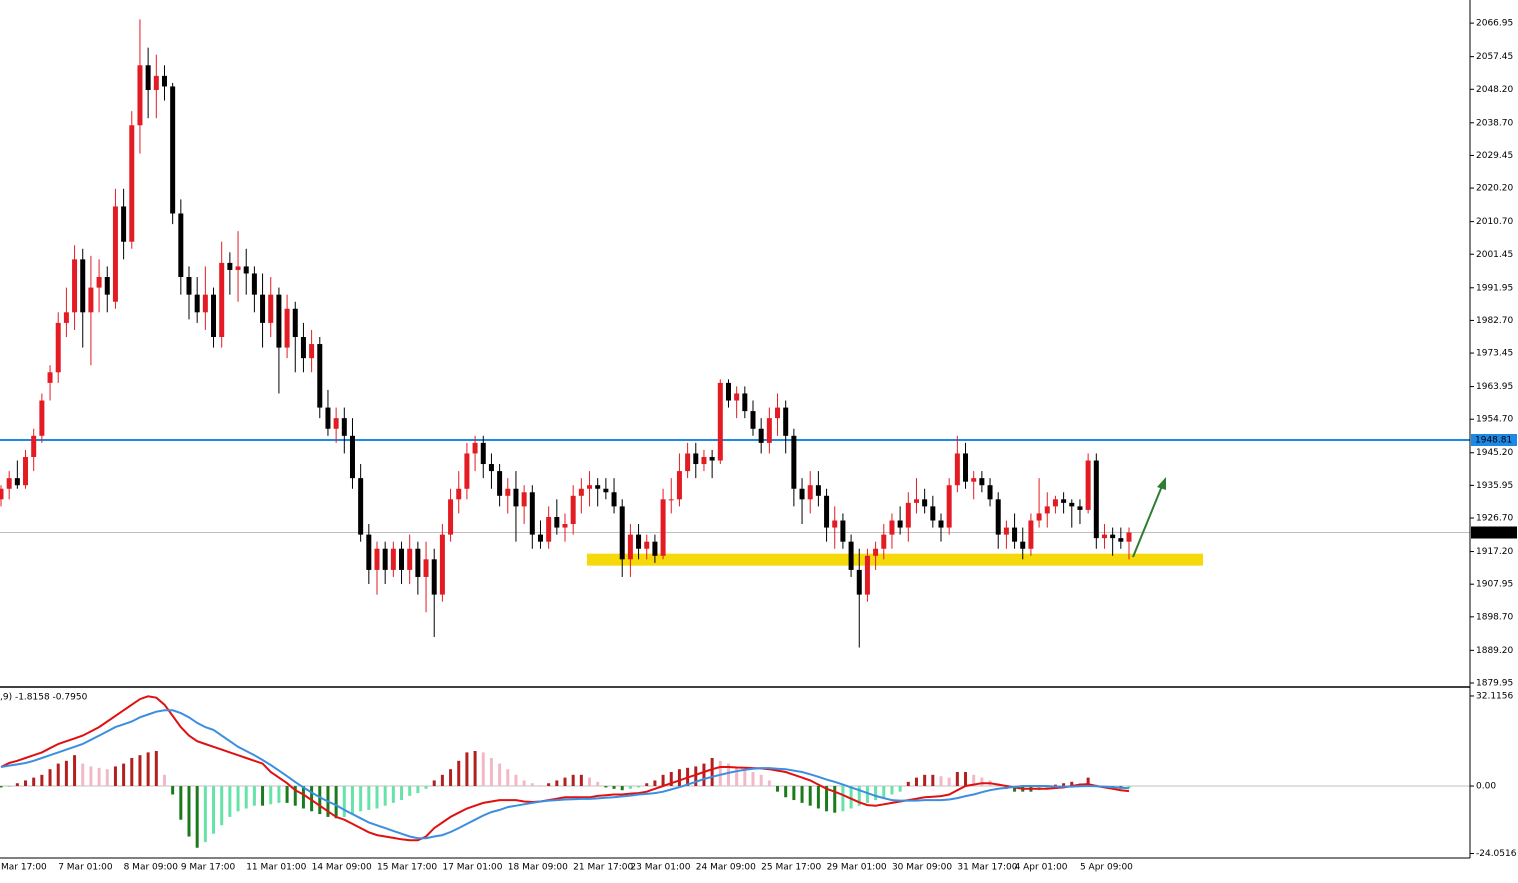 The height and width of the screenshot is (883, 1518). Describe the element at coordinates (407, 868) in the screenshot. I see `x-tick-label: 15 Mar 17:00` at that location.